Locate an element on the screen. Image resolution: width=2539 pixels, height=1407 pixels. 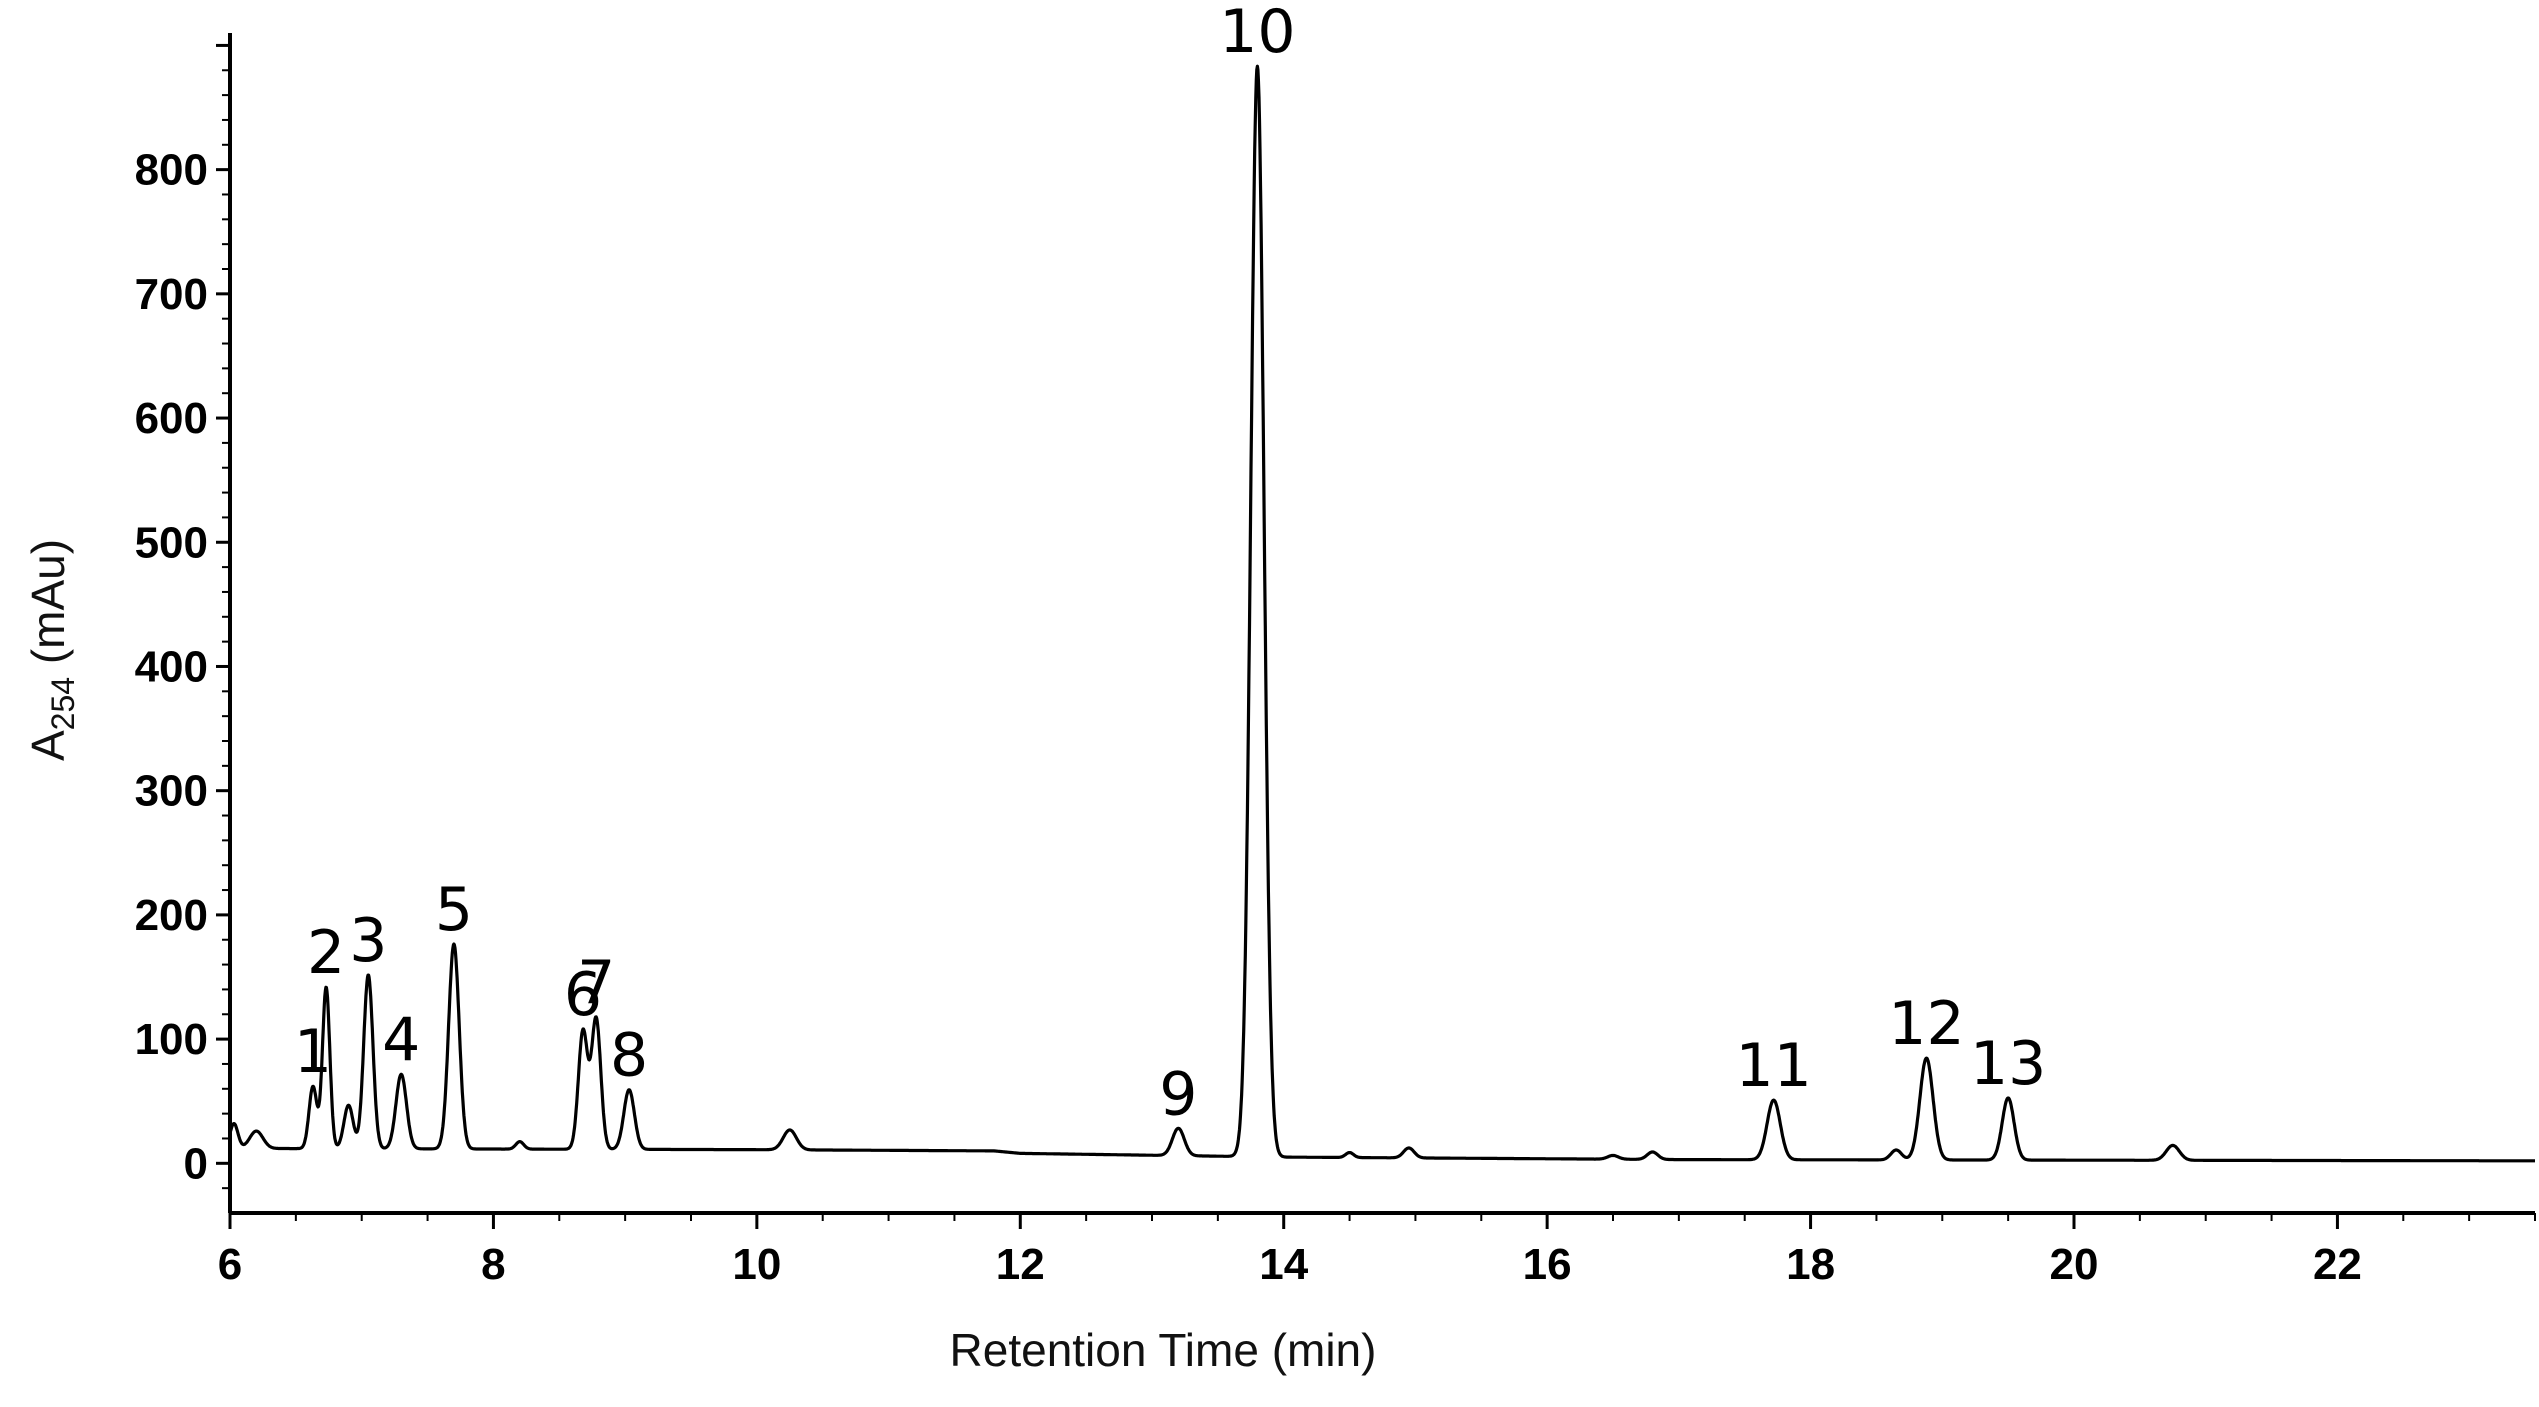
x-tick-label: 10 is located at coordinates (756, 1264).